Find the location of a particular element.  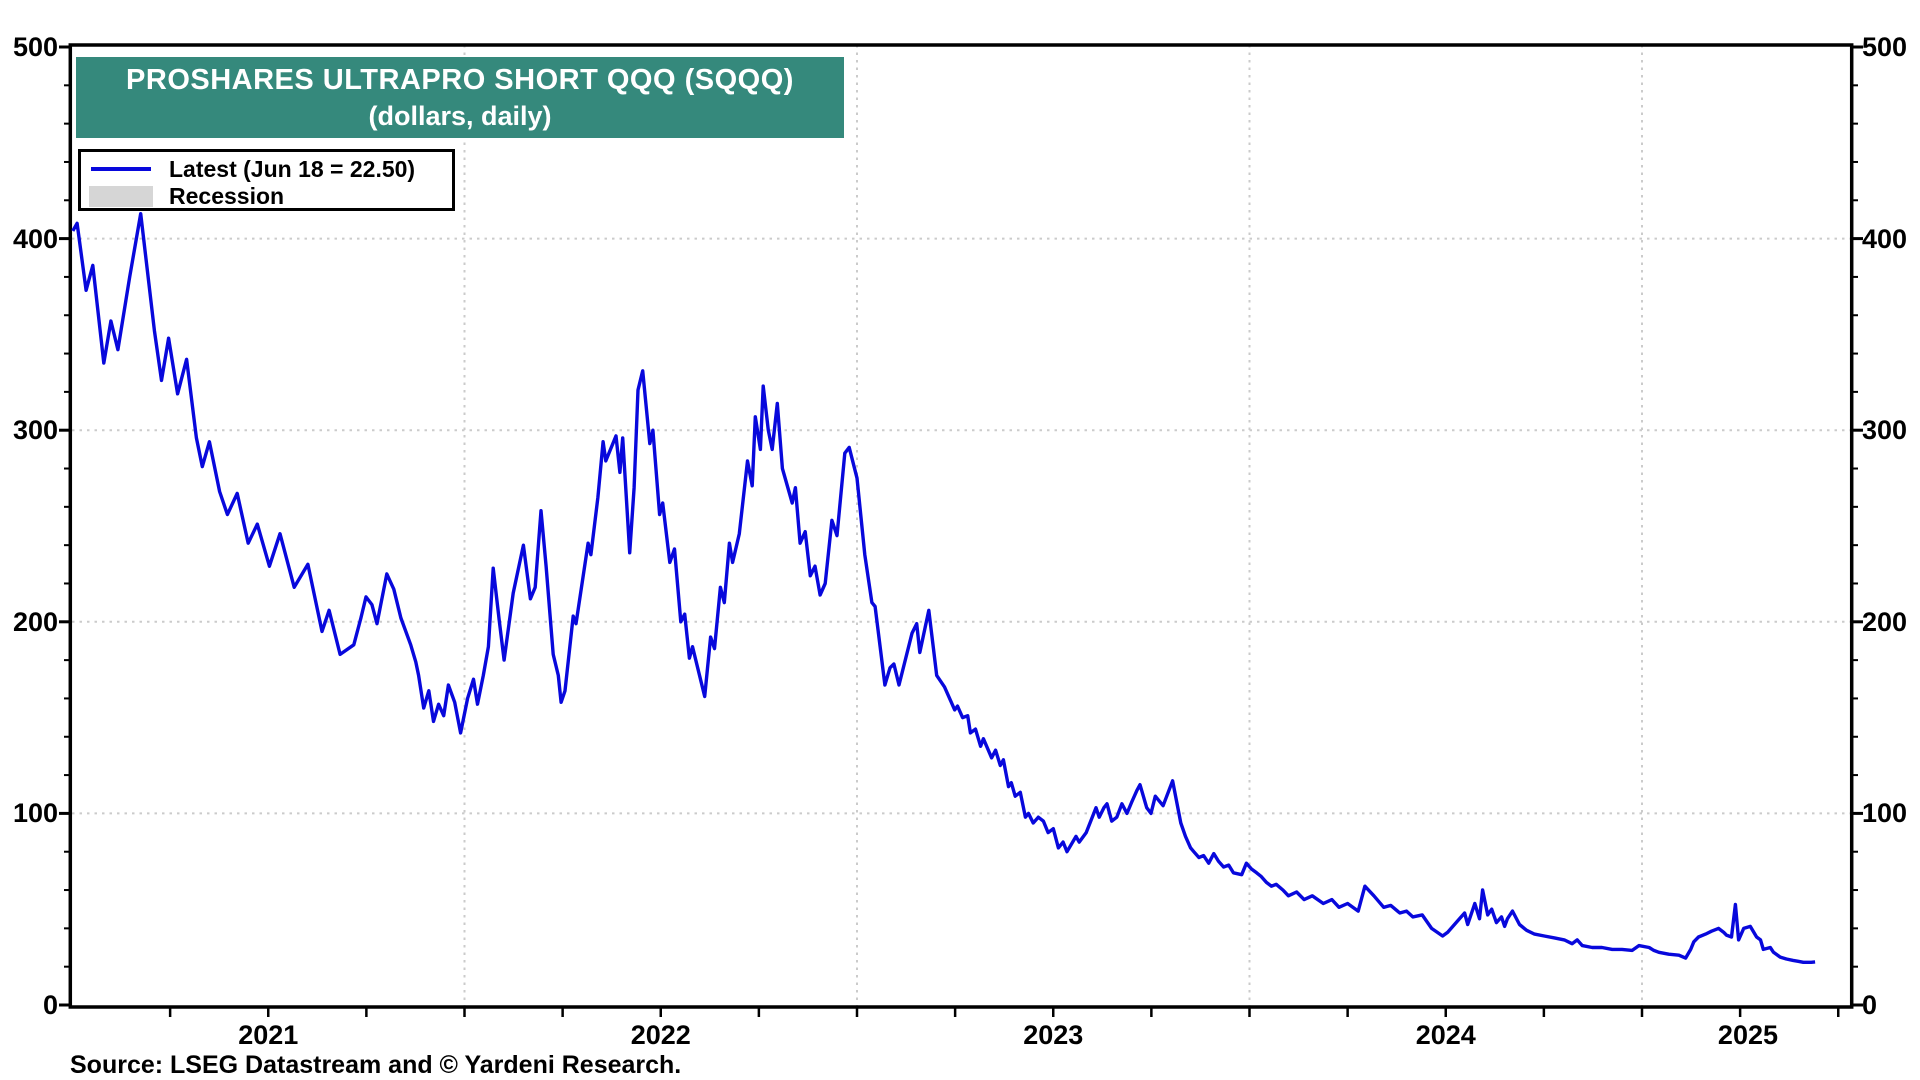

y-axis-label-right-0: 0 is located at coordinates (1870, 1005).